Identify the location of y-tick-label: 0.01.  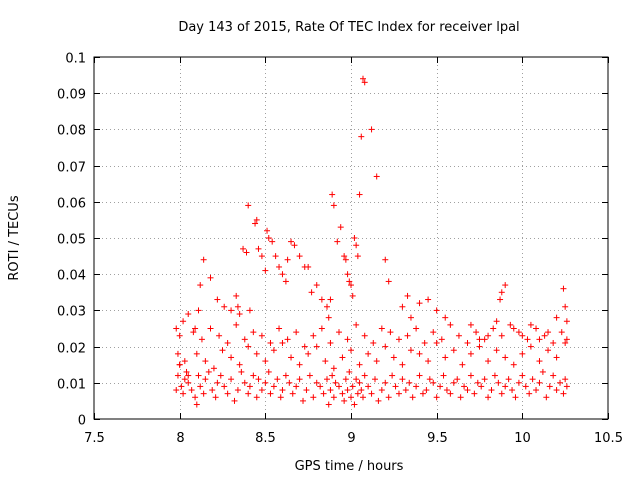
(71, 385).